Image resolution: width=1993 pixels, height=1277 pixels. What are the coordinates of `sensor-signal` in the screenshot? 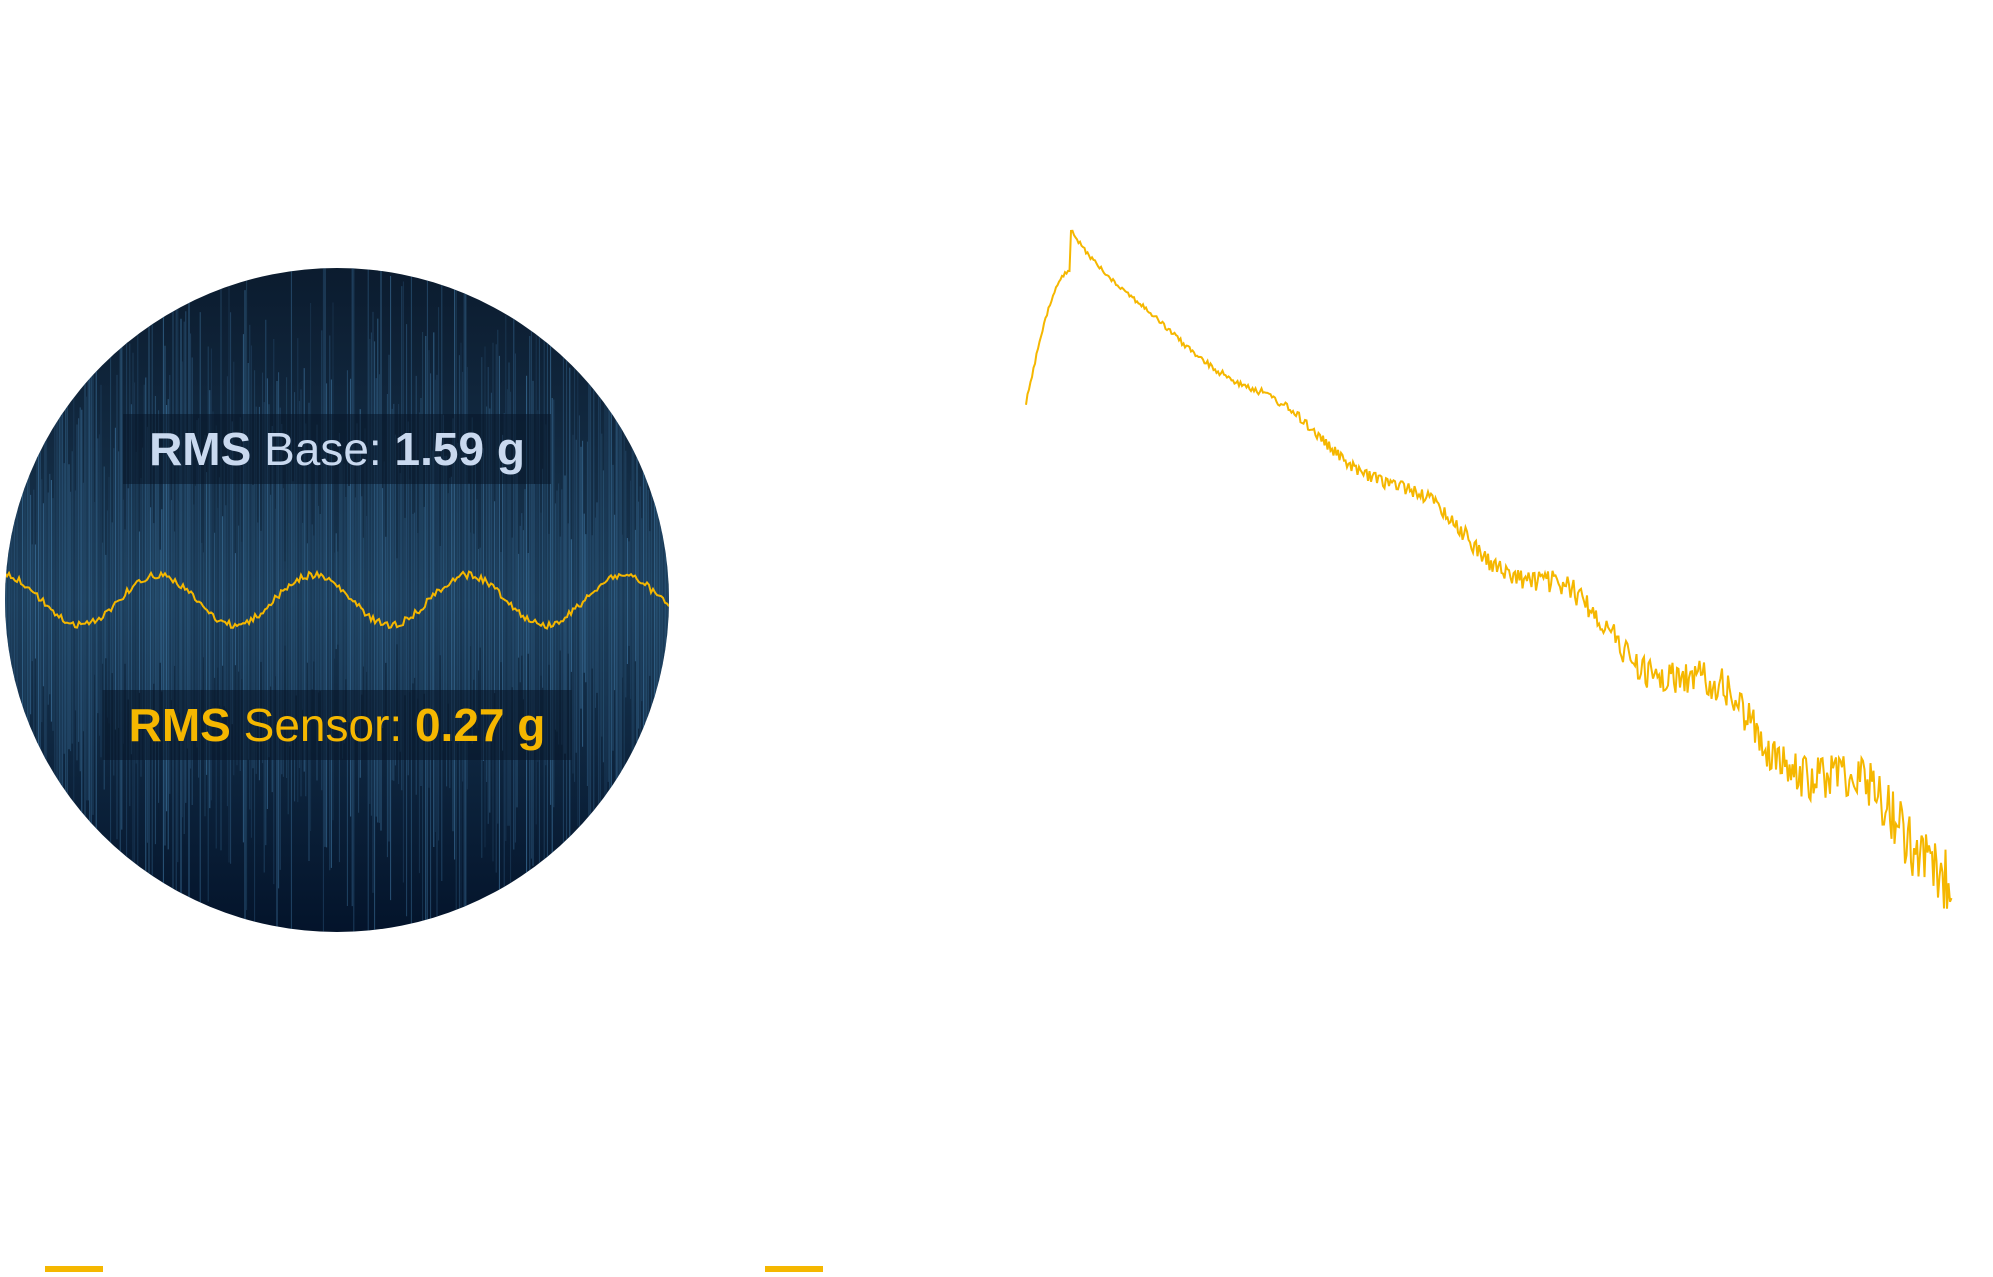 It's located at (337, 599).